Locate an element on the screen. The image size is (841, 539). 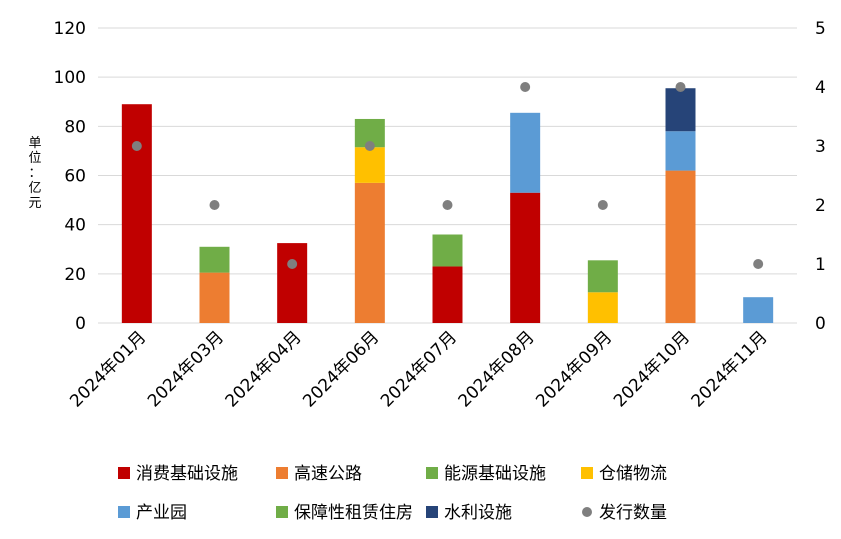
legend-label: 高速公路 is located at coordinates (328, 474).